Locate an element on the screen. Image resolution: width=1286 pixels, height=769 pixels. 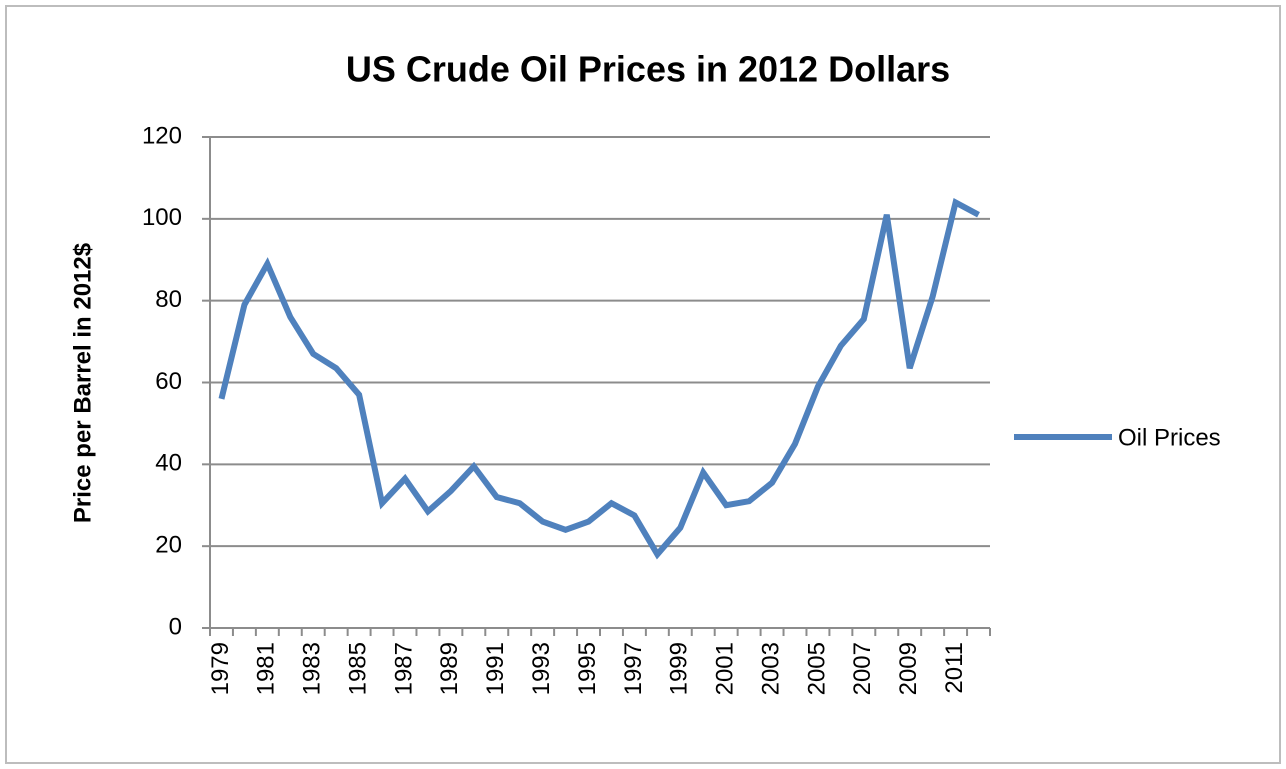
x-tick-label: 2009 is located at coordinates (908, 668).